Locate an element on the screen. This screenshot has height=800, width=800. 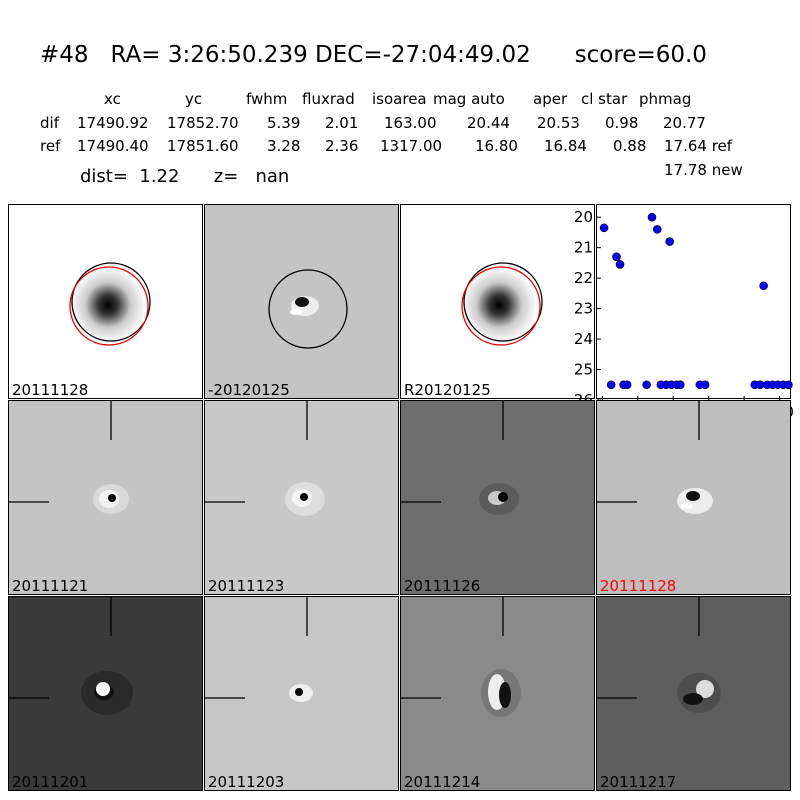
col-header-isoarea: isoarea is located at coordinates (399, 99).